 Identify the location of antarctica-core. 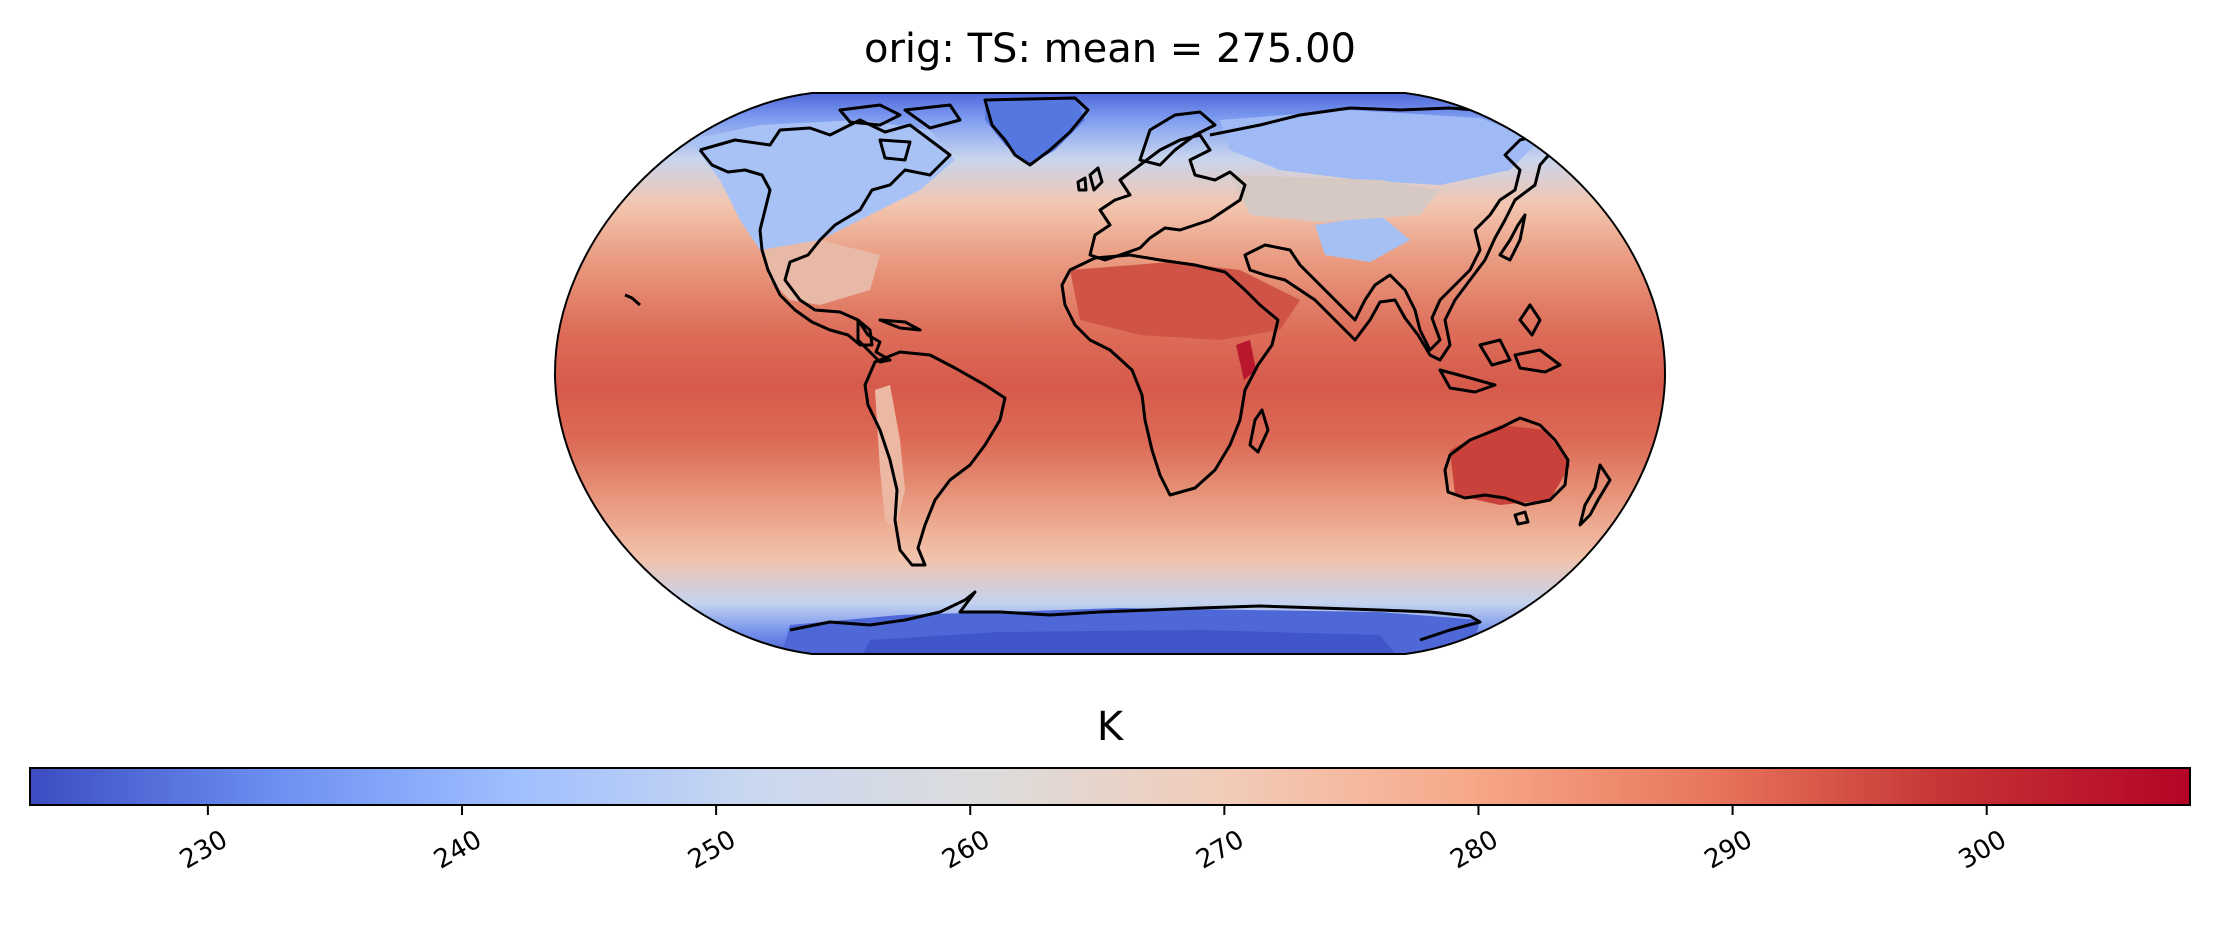
(1130, 642).